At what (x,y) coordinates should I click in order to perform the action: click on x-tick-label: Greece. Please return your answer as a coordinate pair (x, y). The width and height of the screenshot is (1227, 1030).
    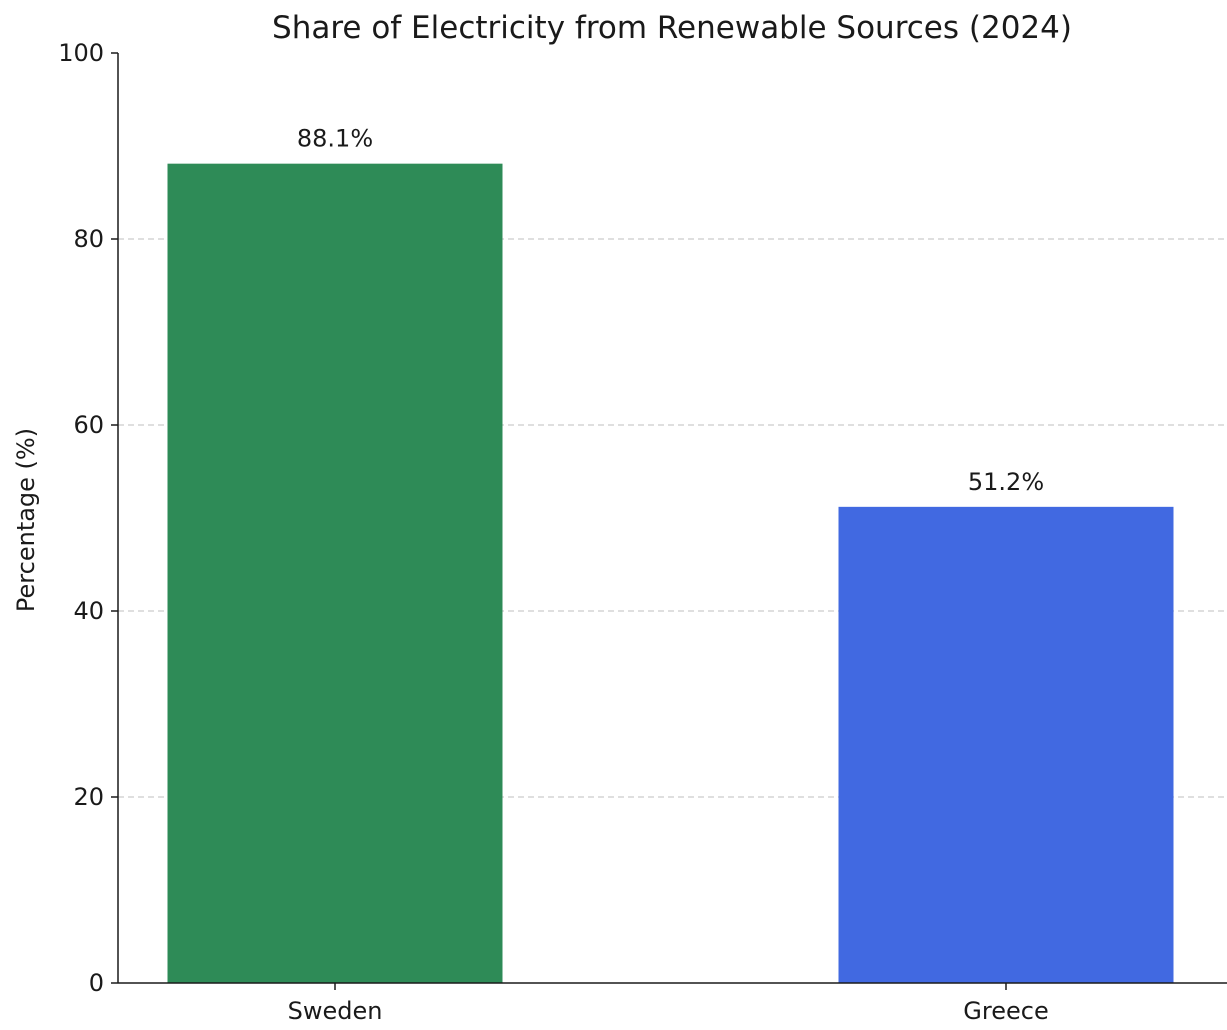
    Looking at the image, I should click on (1005, 1011).